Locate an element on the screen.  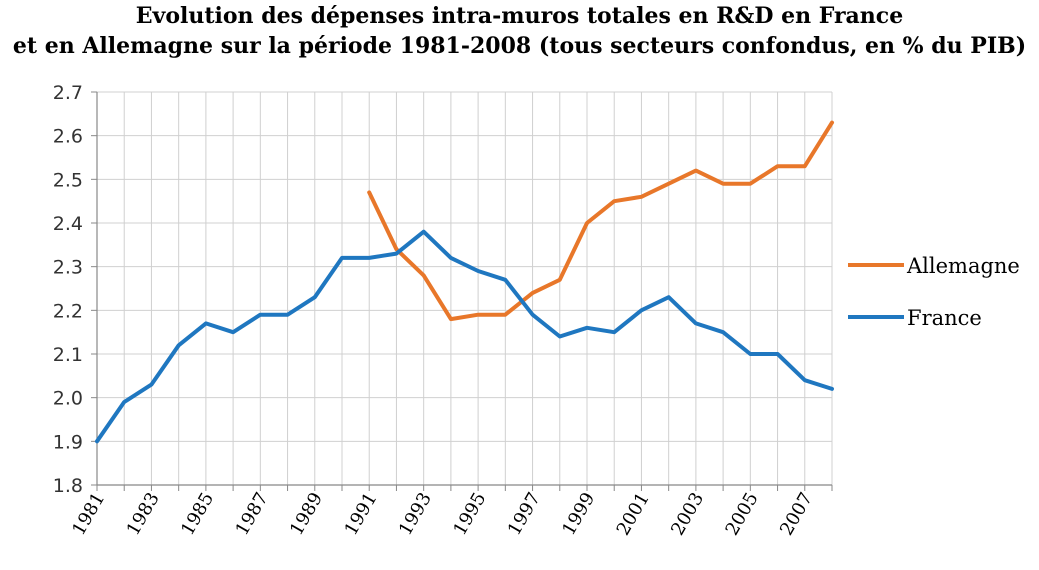
y-tick-label: 2.6 is located at coordinates (68, 137).